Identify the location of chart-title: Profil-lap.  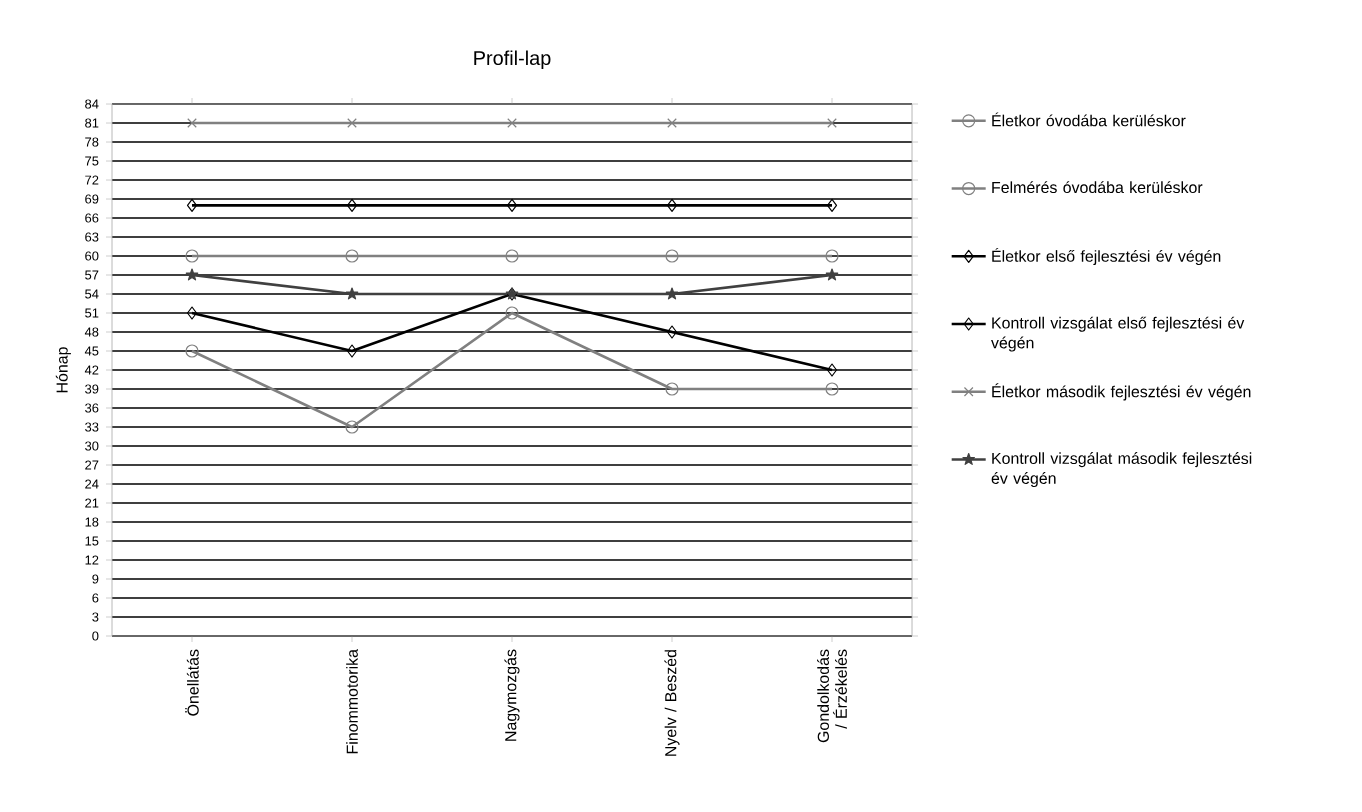
(512, 60).